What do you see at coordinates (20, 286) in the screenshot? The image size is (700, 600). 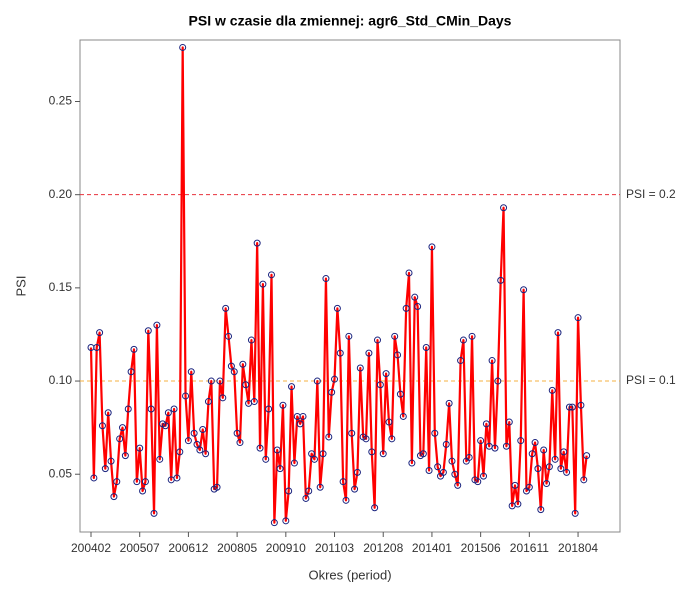 I see `y-axis-label: PSI` at bounding box center [20, 286].